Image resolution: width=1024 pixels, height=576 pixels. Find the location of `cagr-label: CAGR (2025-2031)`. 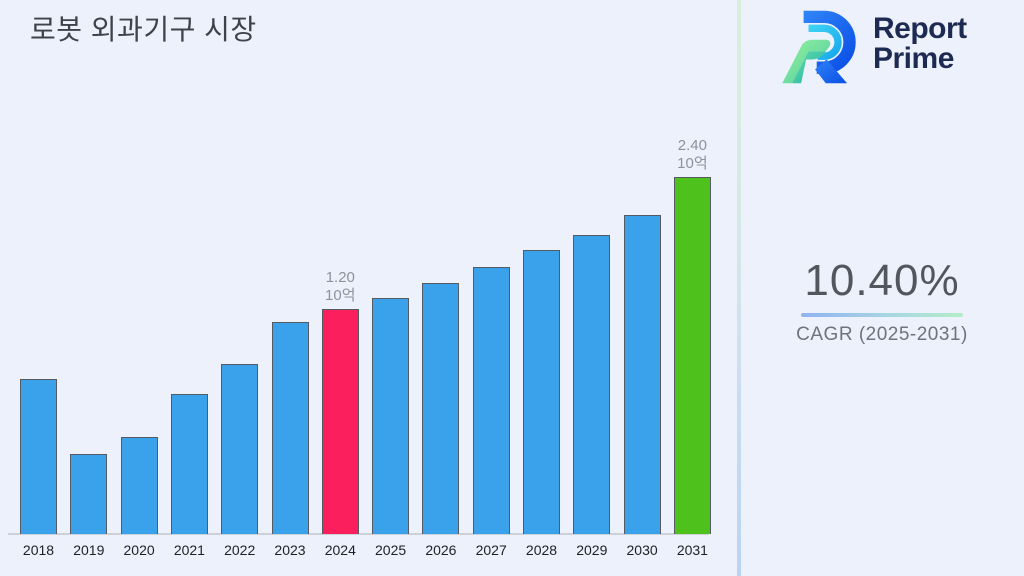

cagr-label: CAGR (2025-2031) is located at coordinates (882, 334).